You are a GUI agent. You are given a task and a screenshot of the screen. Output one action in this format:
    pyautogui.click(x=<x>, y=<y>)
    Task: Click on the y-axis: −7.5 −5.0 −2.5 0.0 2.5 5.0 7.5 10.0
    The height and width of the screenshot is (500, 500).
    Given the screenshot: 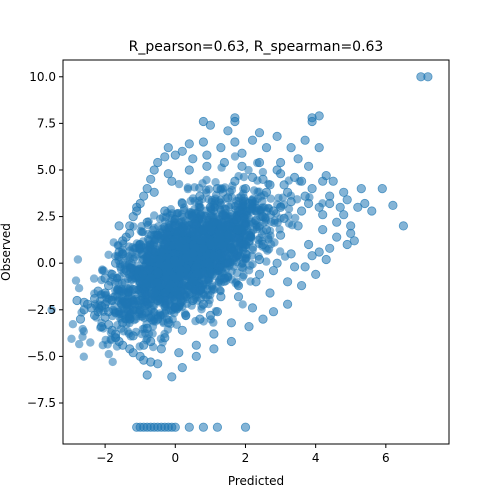 What is the action you would take?
    pyautogui.click(x=45, y=240)
    